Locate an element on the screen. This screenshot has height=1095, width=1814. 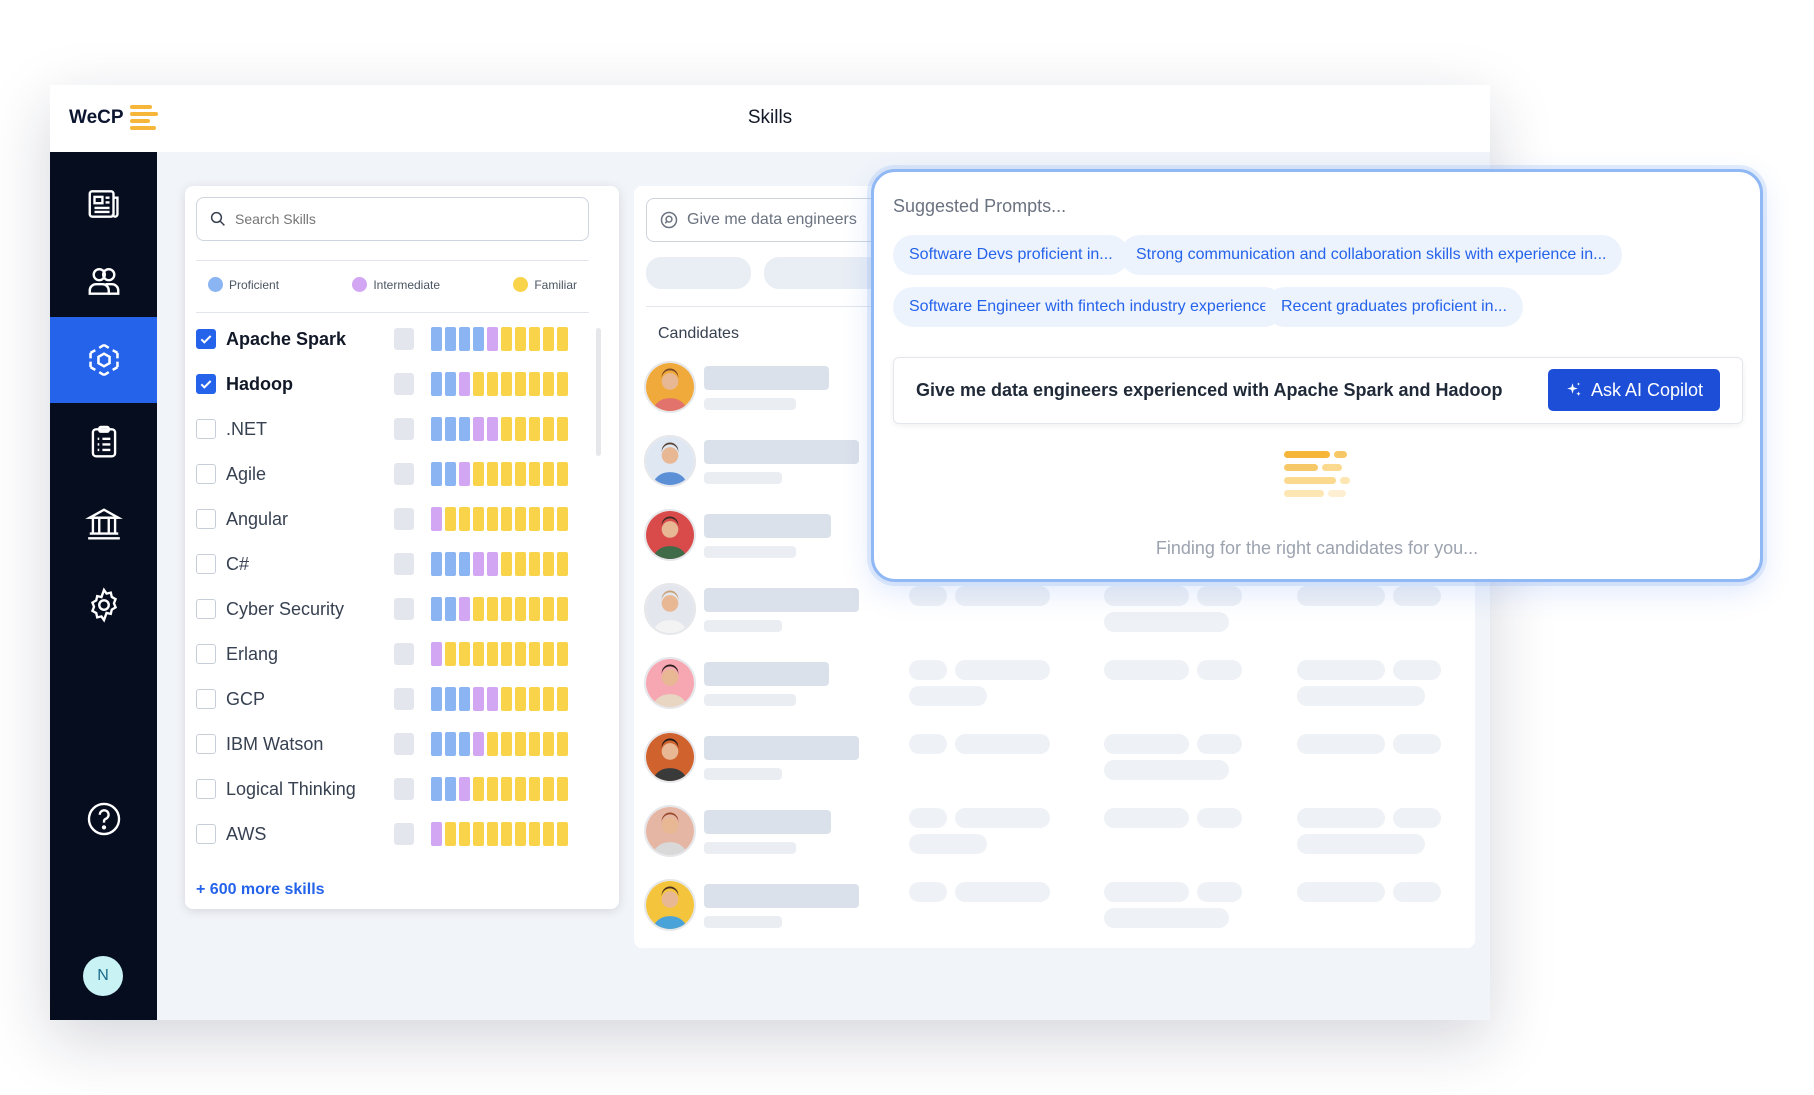
skill-name: AWS is located at coordinates (246, 833).